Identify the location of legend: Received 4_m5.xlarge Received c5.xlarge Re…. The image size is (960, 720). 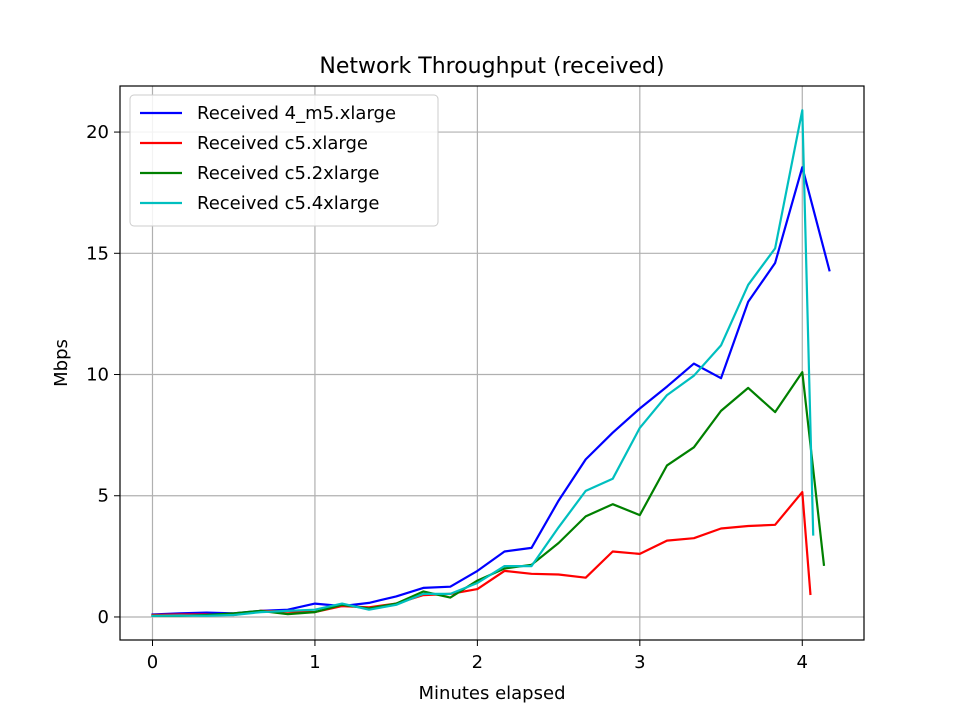
(284, 160).